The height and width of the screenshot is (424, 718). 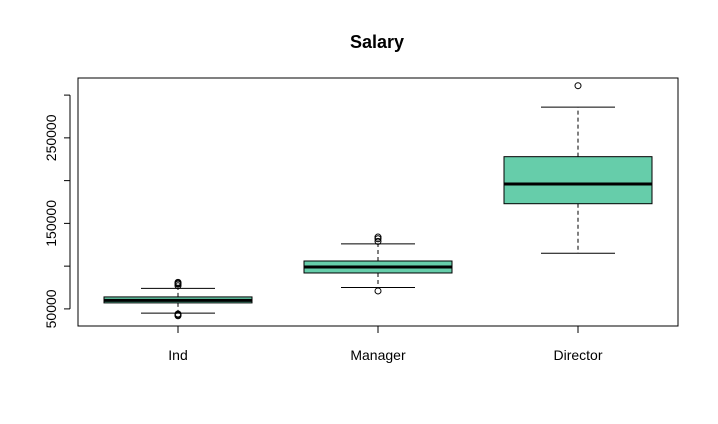 I want to click on y-tick-label: 250000, so click(x=51, y=137).